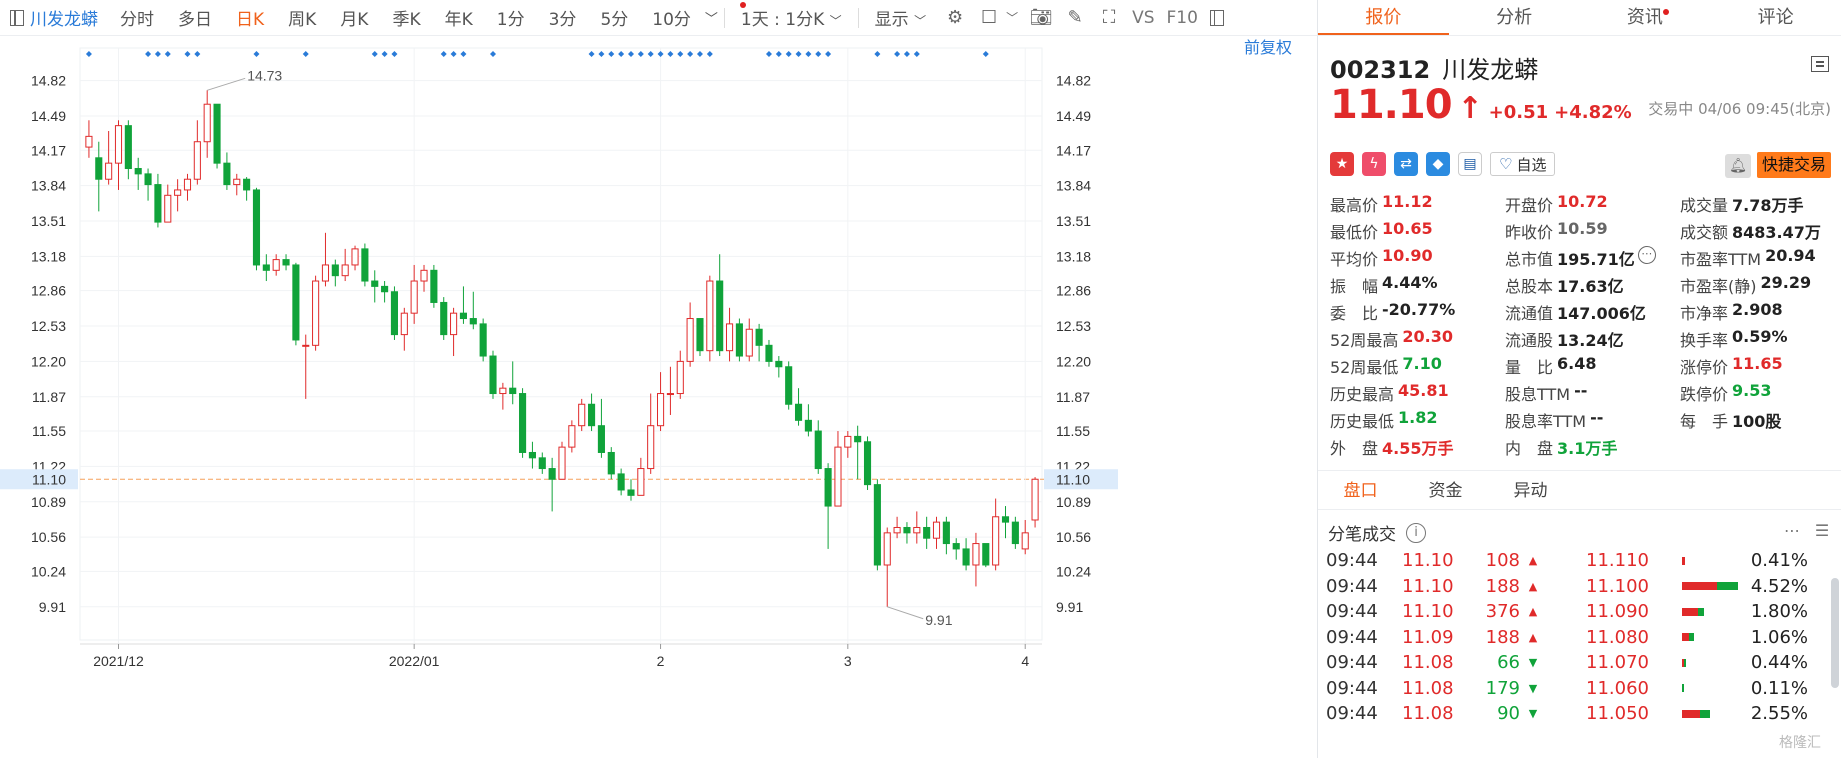 Image resolution: width=1841 pixels, height=758 pixels. What do you see at coordinates (1041, 17) in the screenshot?
I see `camera-icon: 📷︎` at bounding box center [1041, 17].